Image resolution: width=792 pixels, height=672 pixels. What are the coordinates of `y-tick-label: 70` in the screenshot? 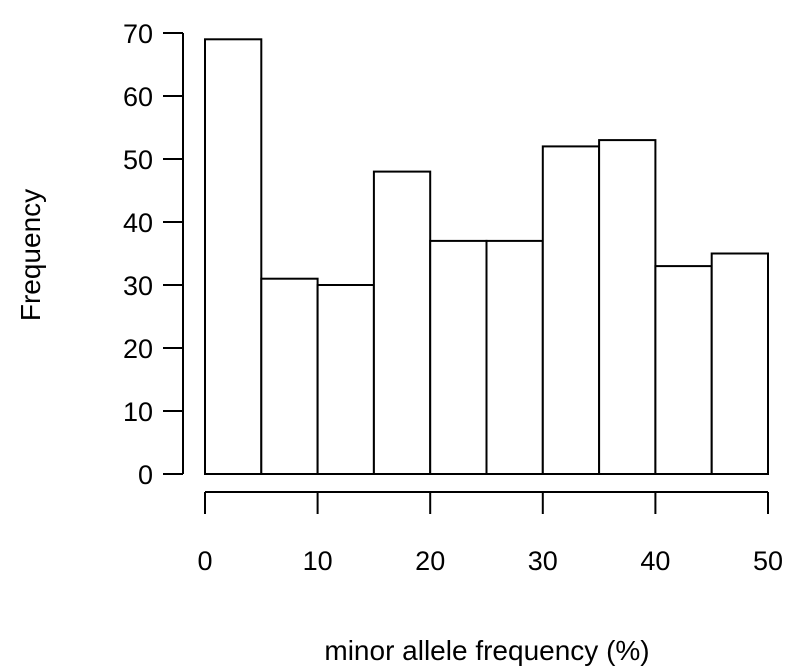 It's located at (138, 34).